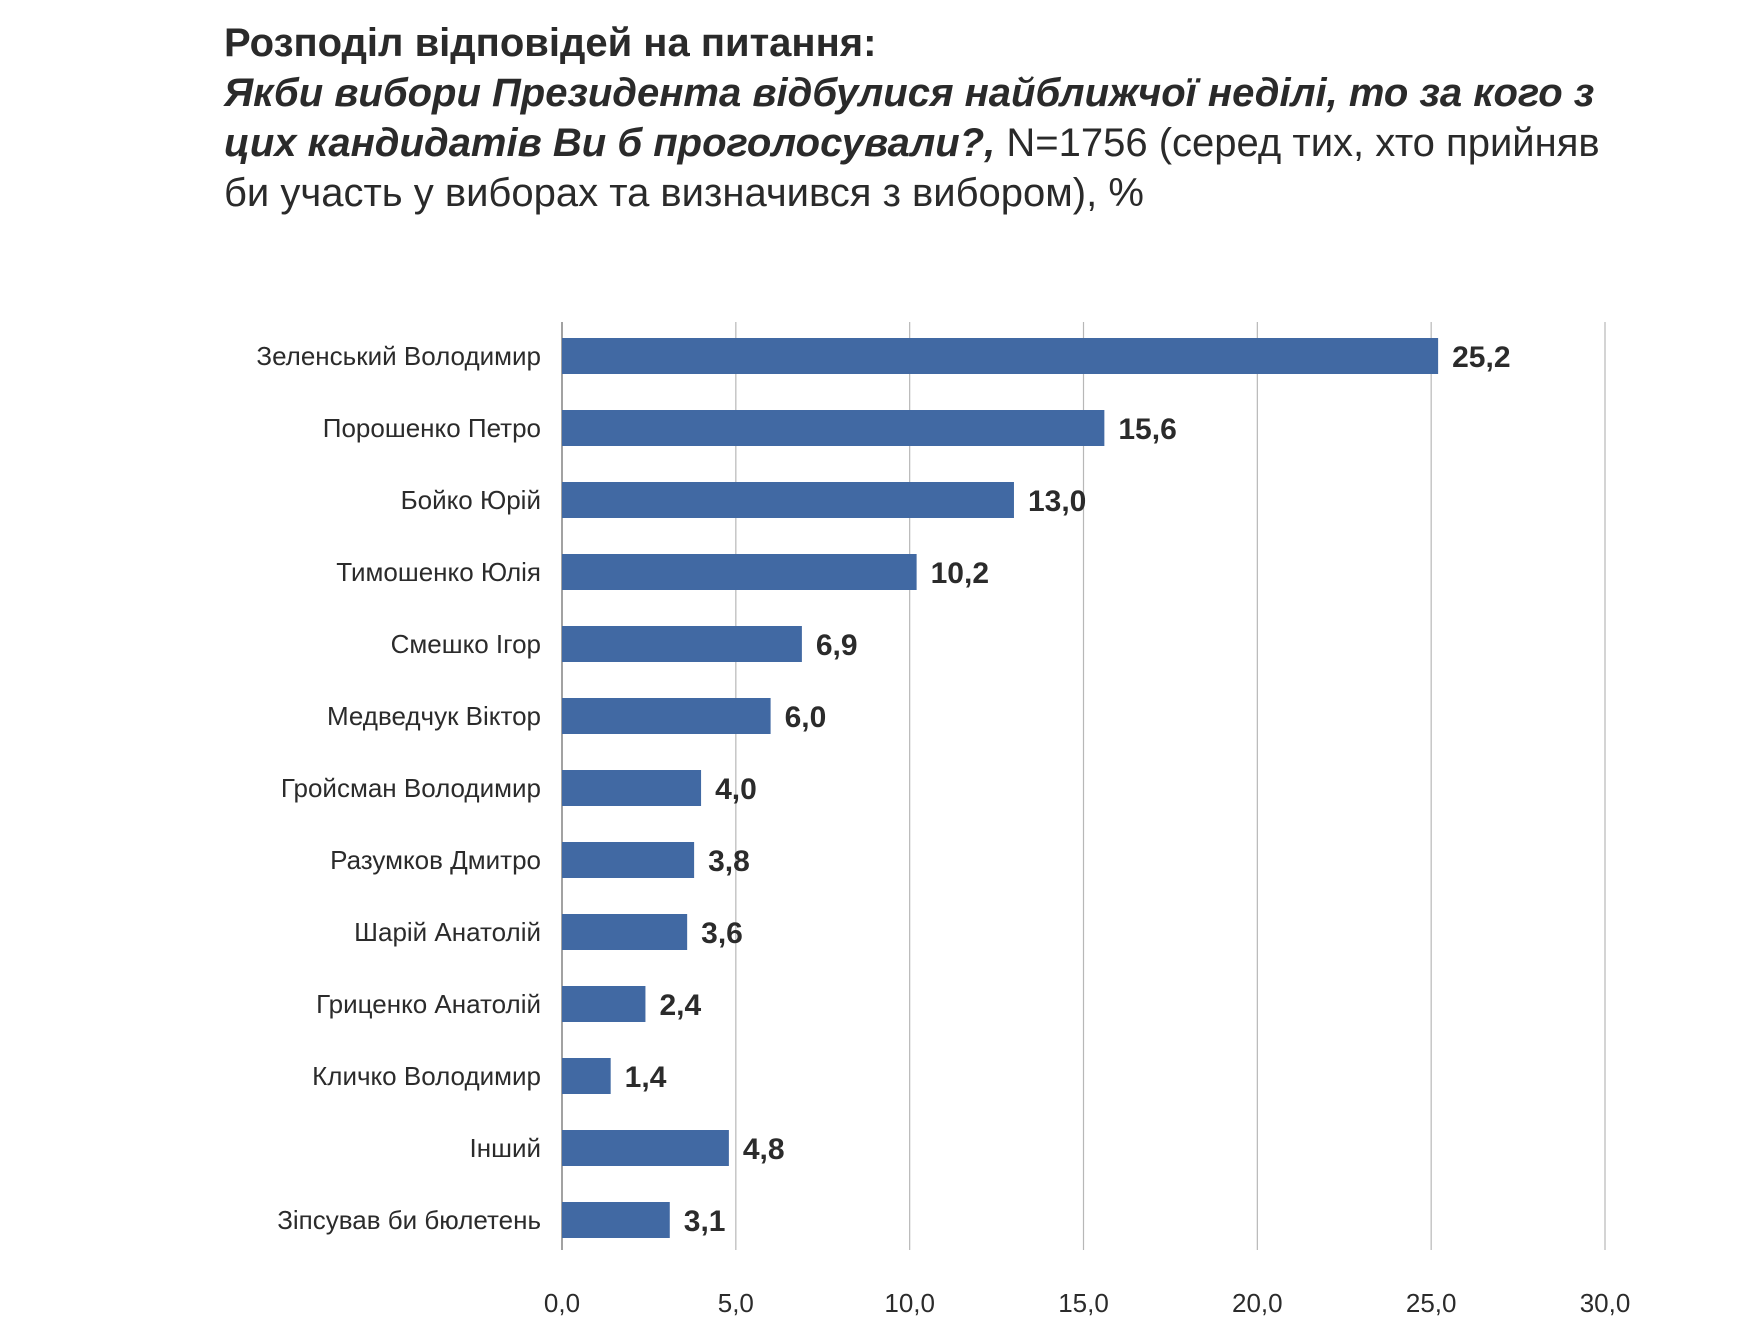 This screenshot has width=1758, height=1344. I want to click on data-label: 4,8, so click(764, 1149).